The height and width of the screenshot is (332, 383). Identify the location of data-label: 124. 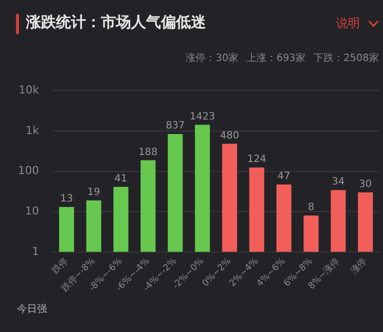
(256, 160).